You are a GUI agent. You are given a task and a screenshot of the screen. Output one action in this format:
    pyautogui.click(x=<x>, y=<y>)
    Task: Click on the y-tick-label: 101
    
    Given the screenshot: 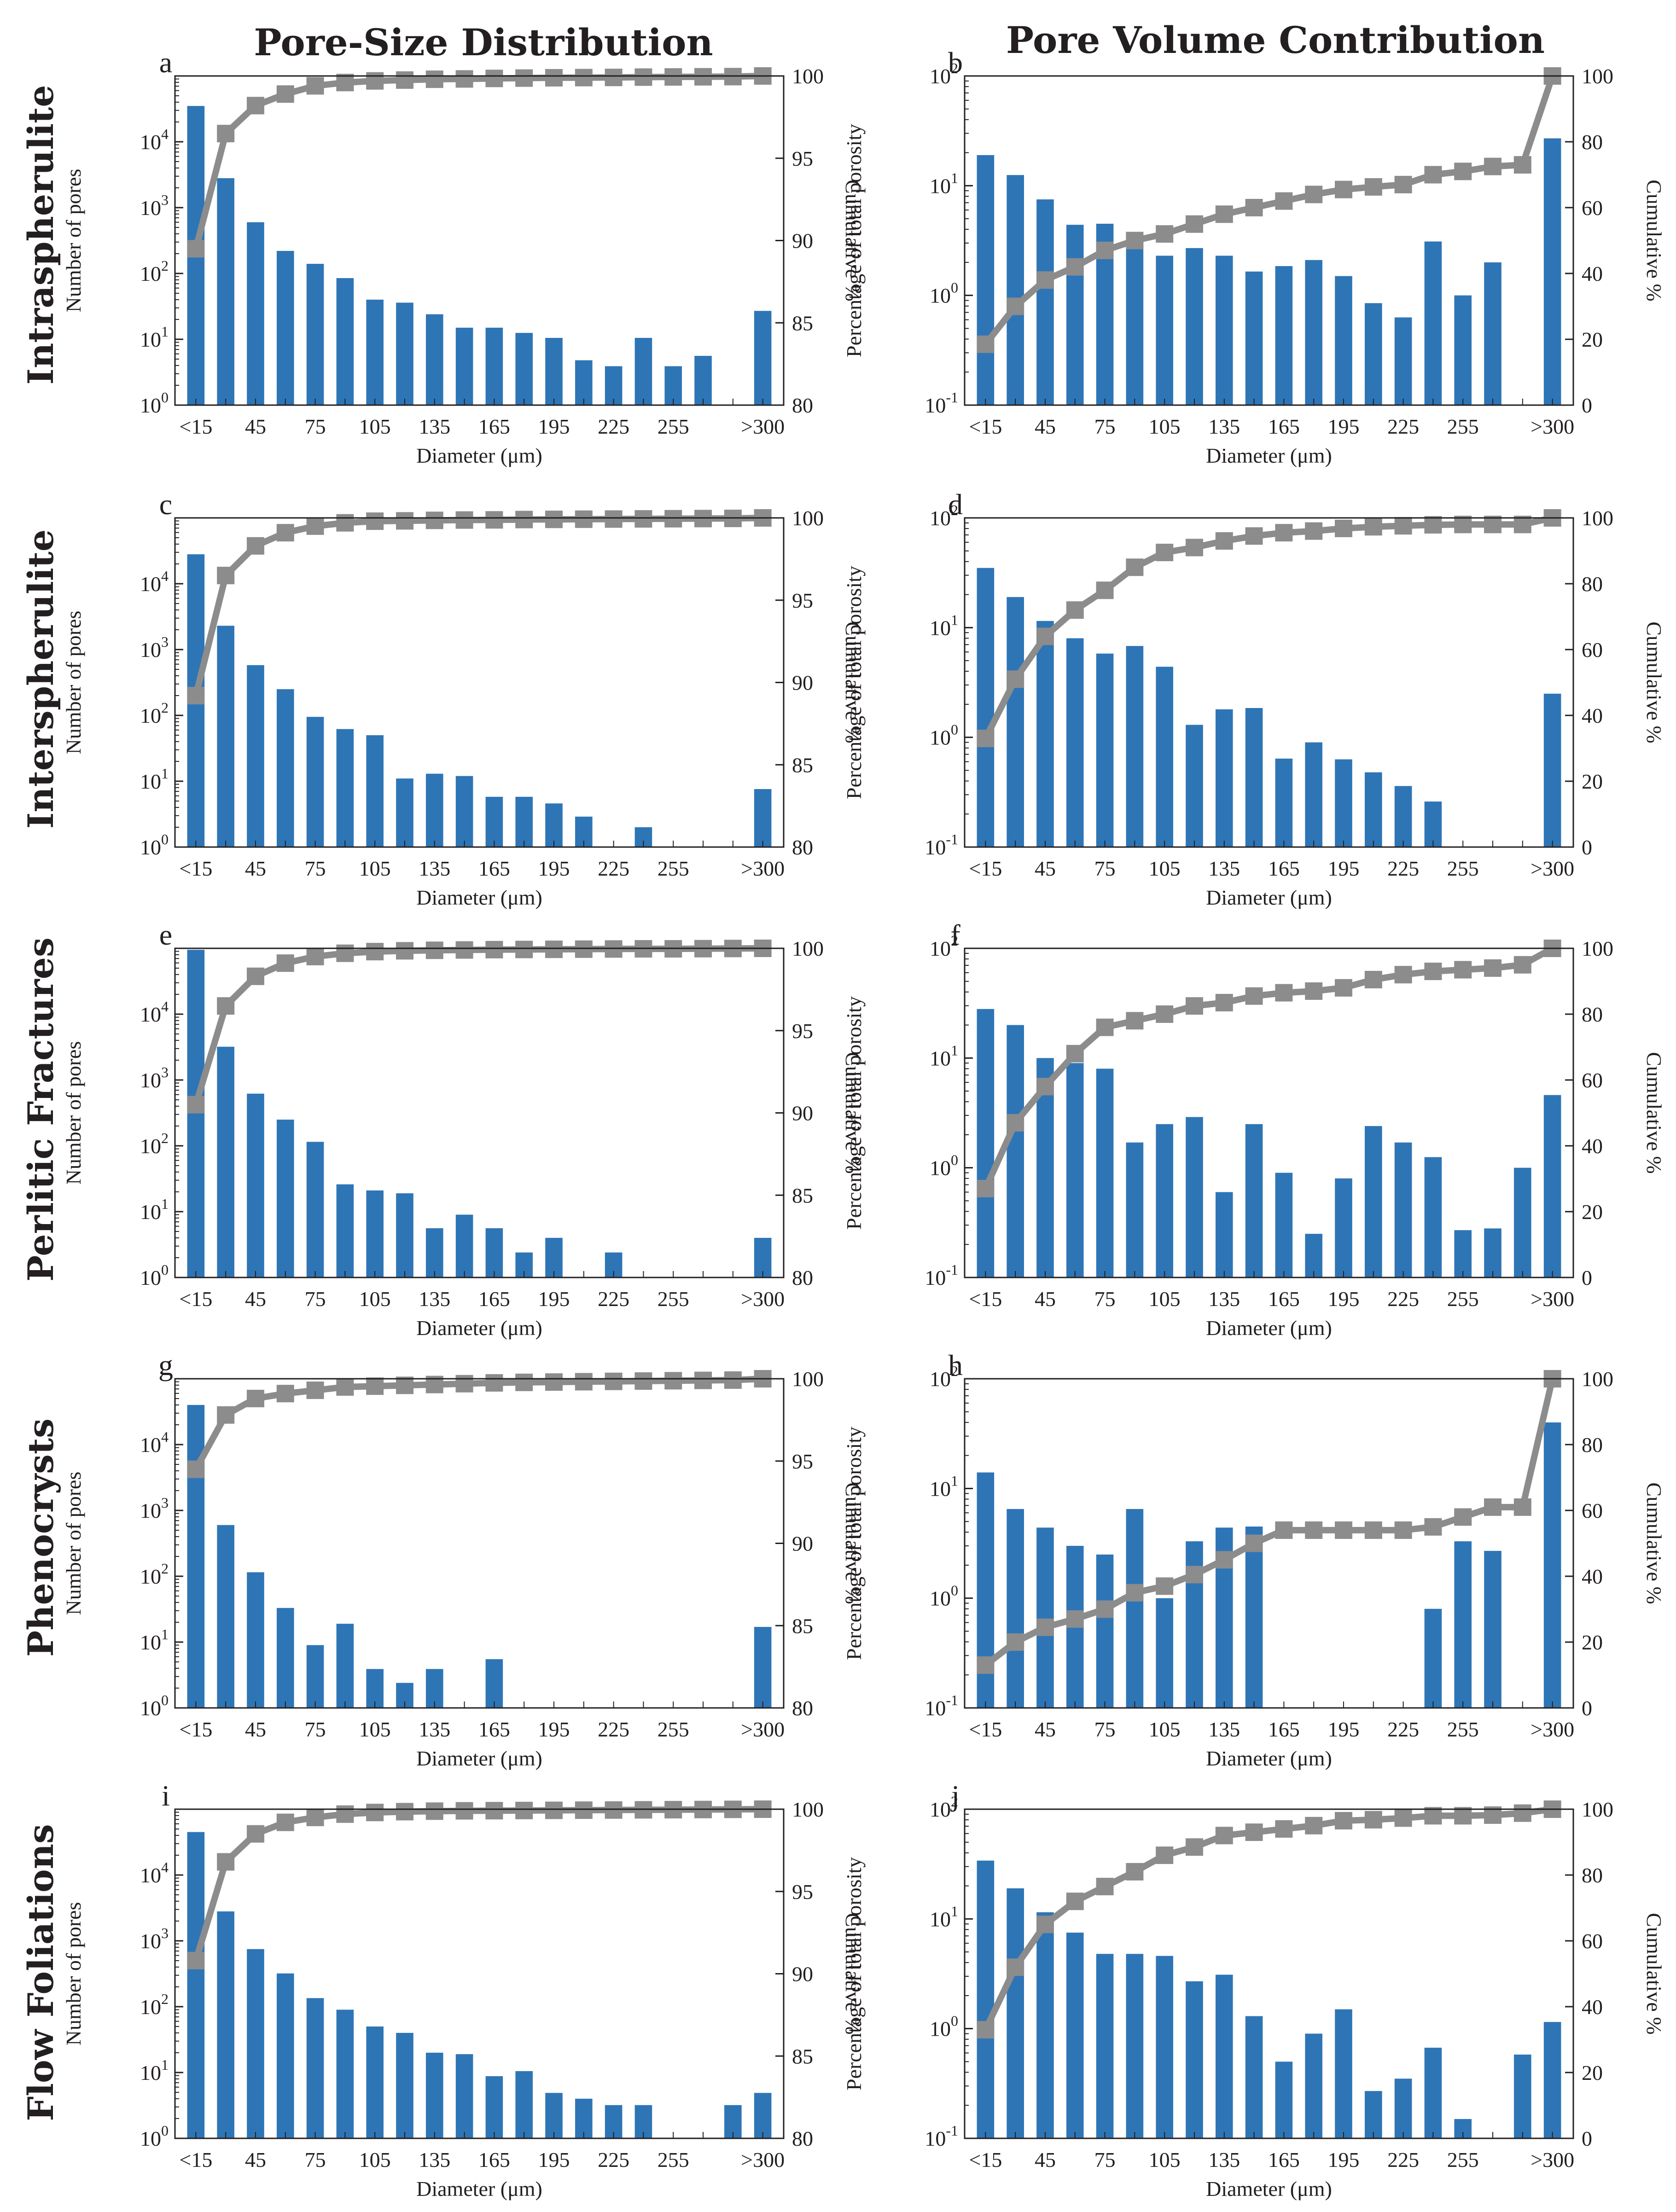 What is the action you would take?
    pyautogui.click(x=154, y=1210)
    